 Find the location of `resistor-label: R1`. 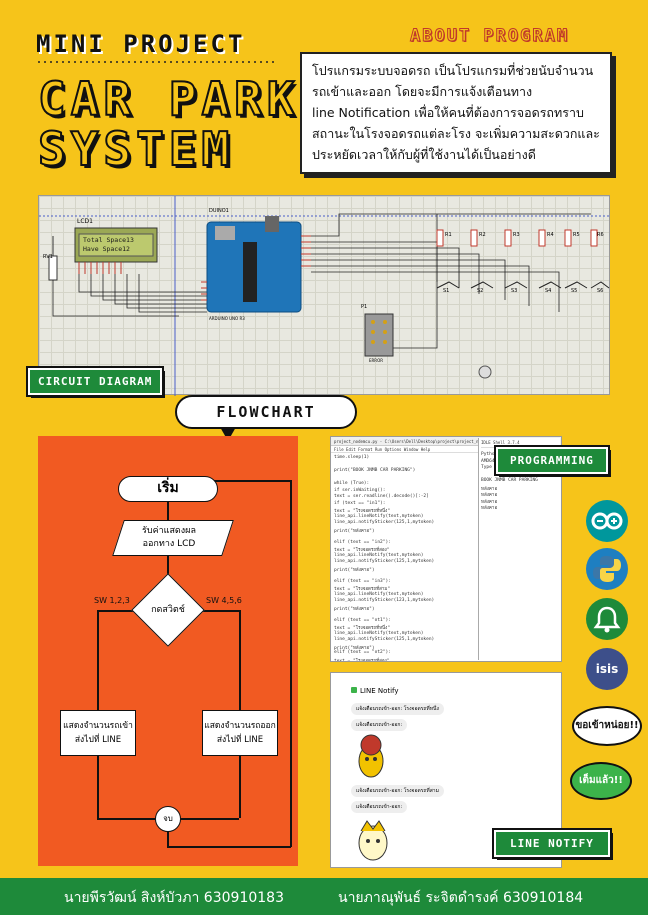

resistor-label: R1 is located at coordinates (448, 235).